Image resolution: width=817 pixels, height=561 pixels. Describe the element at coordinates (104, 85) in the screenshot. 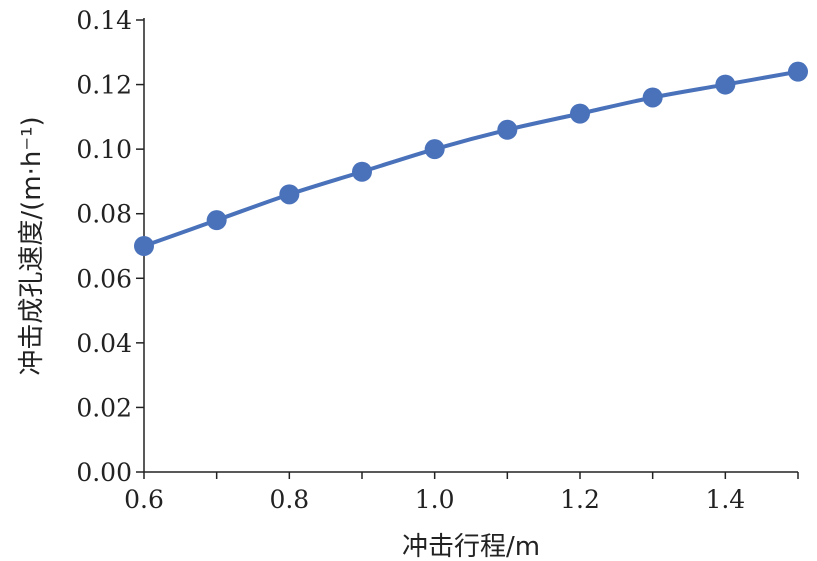

I see `y-tick-label: 0.12` at that location.